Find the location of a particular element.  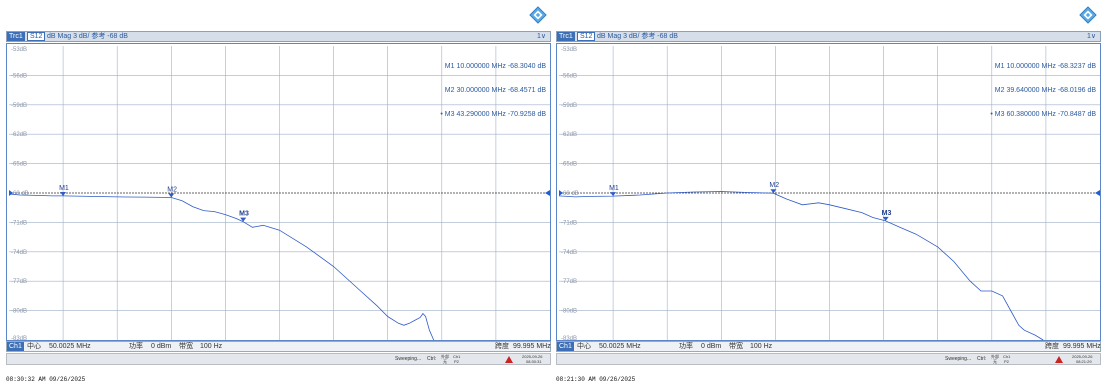

marker-row: M2 39.640000 MHz -68.0196 dB is located at coordinates (1045, 90).